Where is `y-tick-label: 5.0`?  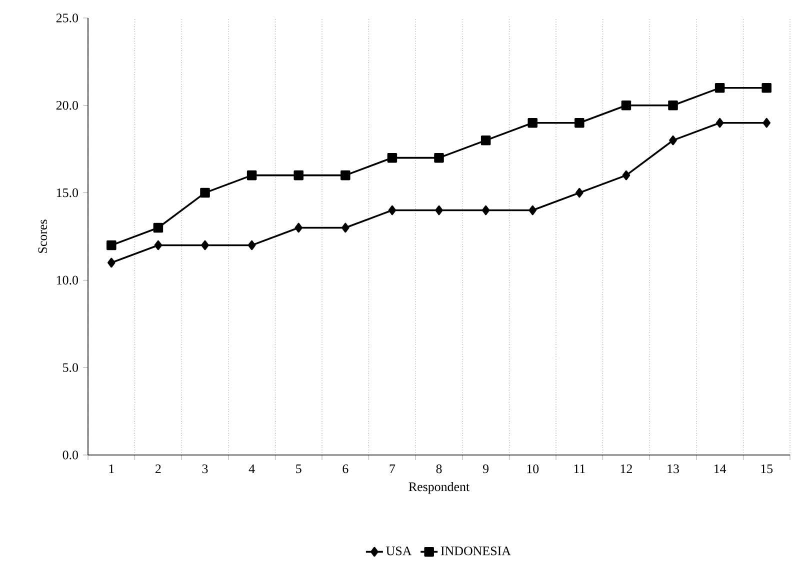
y-tick-label: 5.0 is located at coordinates (70, 367).